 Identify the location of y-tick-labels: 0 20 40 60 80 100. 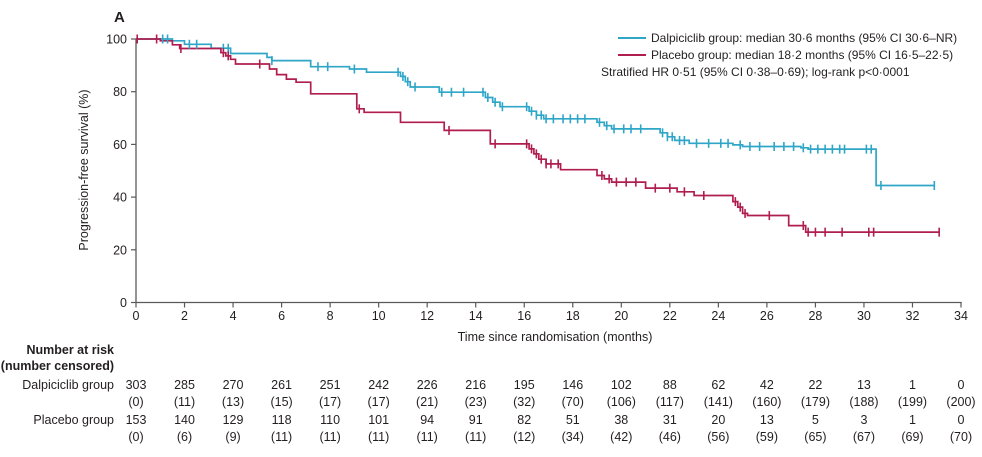
(116, 172).